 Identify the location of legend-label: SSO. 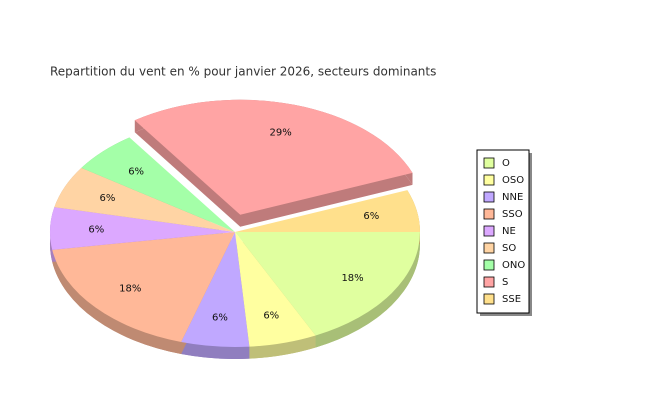
(512, 214).